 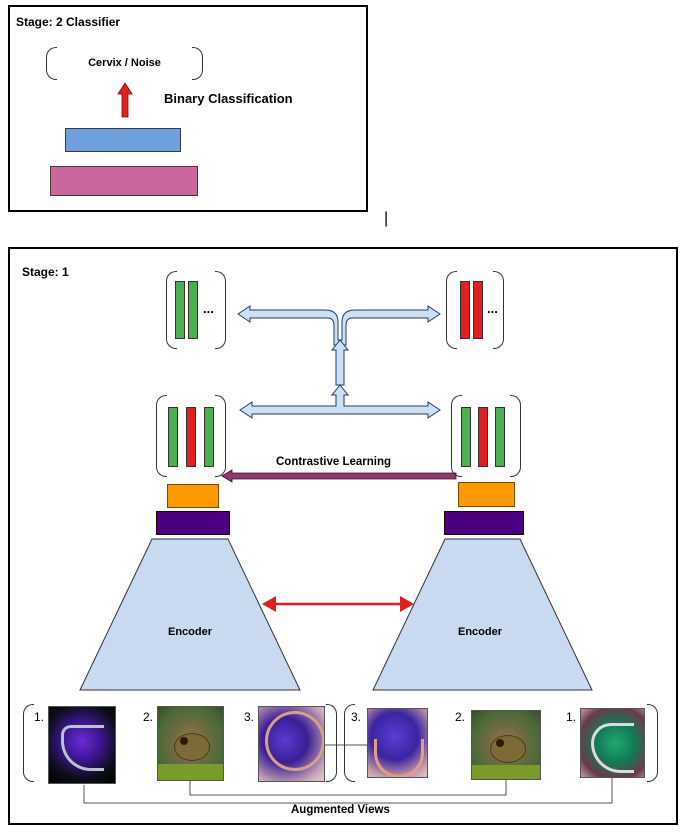 What do you see at coordinates (68, 22) in the screenshot?
I see `stage2-title: Stage: 2 Classifier` at bounding box center [68, 22].